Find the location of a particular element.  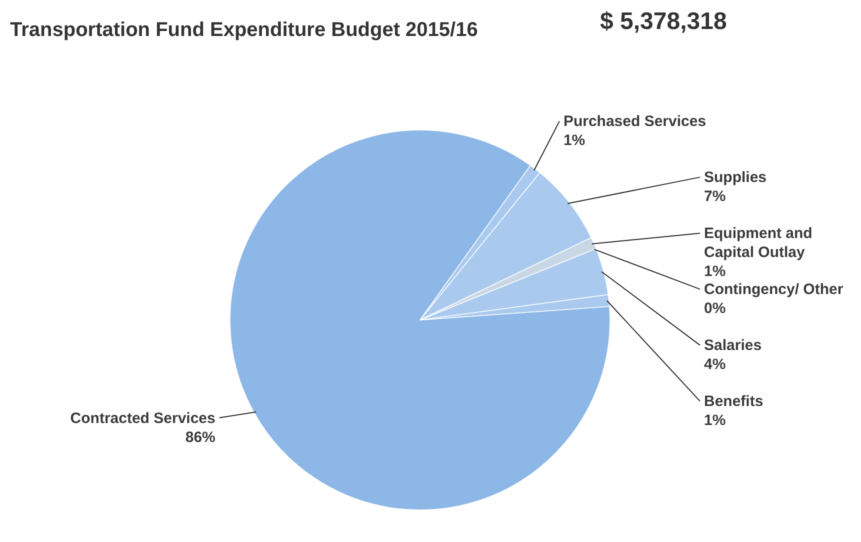

data-label: 4% is located at coordinates (715, 365).